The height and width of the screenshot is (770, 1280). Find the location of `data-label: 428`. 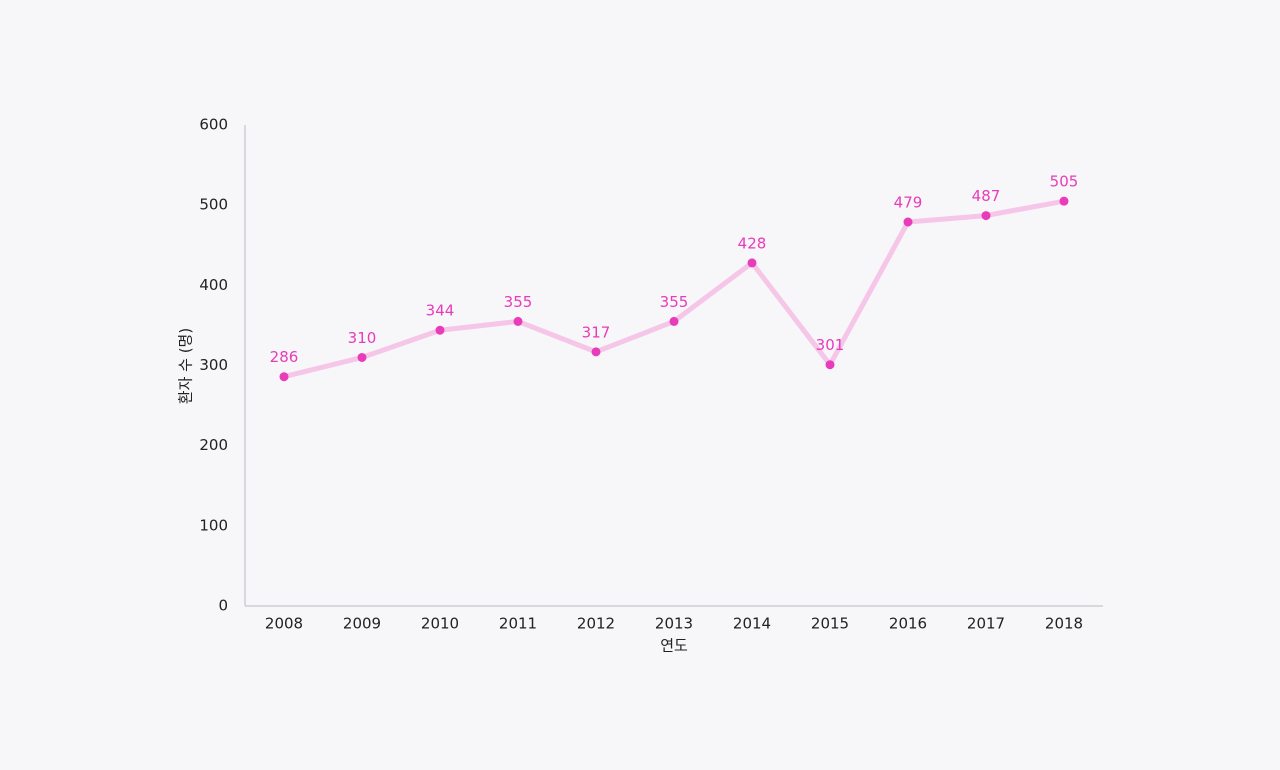

data-label: 428 is located at coordinates (752, 243).